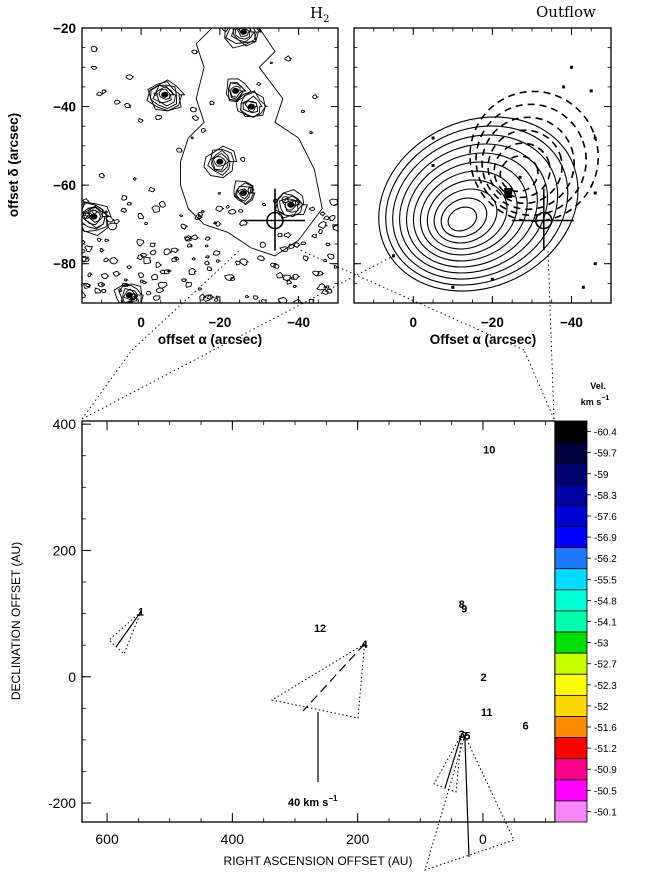 This screenshot has width=645, height=875. Describe the element at coordinates (72, 677) in the screenshot. I see `y-tick-label: 0` at that location.